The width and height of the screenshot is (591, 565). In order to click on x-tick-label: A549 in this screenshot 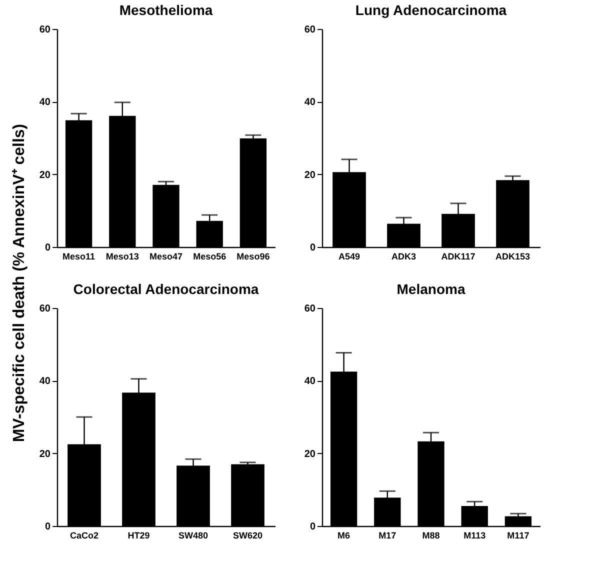, I will do `click(349, 257)`.